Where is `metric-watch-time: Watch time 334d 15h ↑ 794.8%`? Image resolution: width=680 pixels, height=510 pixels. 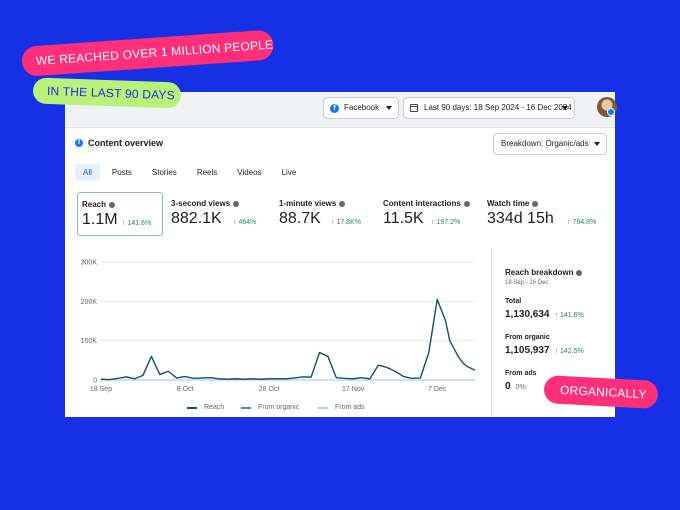
metric-watch-time: Watch time 334d 15h ↑ 794.8% is located at coordinates (546, 214).